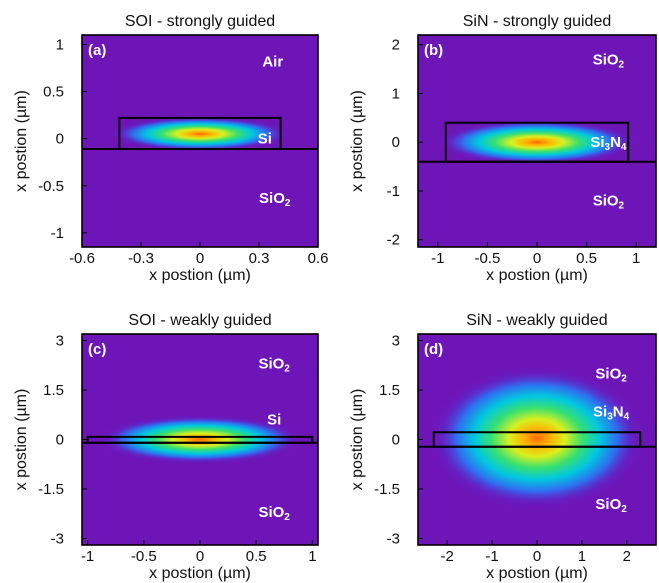  What do you see at coordinates (60, 440) in the screenshot?
I see `chart-c-ytick-label: 0` at bounding box center [60, 440].